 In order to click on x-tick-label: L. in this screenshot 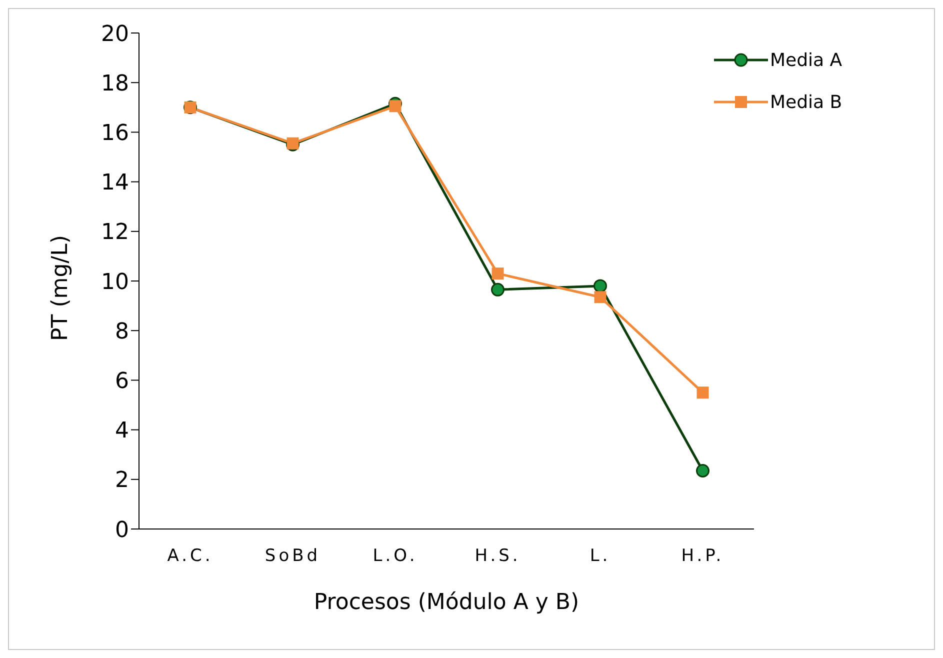, I will do `click(600, 556)`.